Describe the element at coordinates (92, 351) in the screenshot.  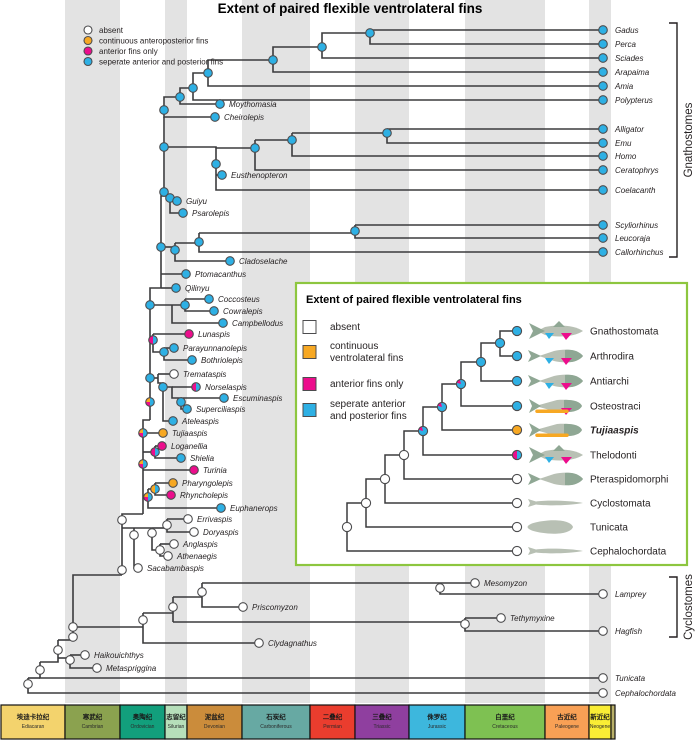
I see `period-stripe` at that location.